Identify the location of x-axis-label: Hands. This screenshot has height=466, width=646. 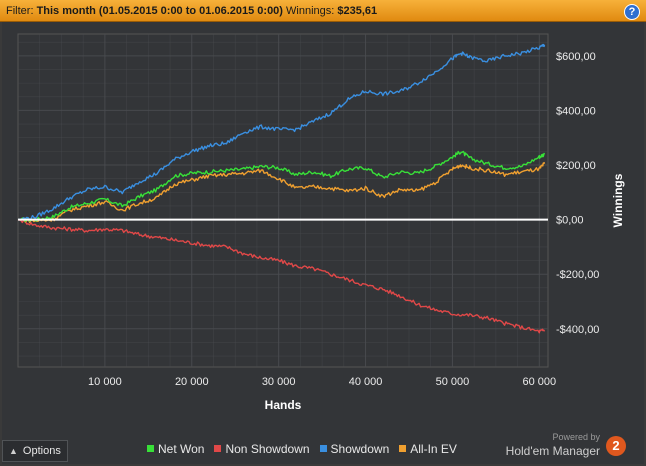
(283, 405).